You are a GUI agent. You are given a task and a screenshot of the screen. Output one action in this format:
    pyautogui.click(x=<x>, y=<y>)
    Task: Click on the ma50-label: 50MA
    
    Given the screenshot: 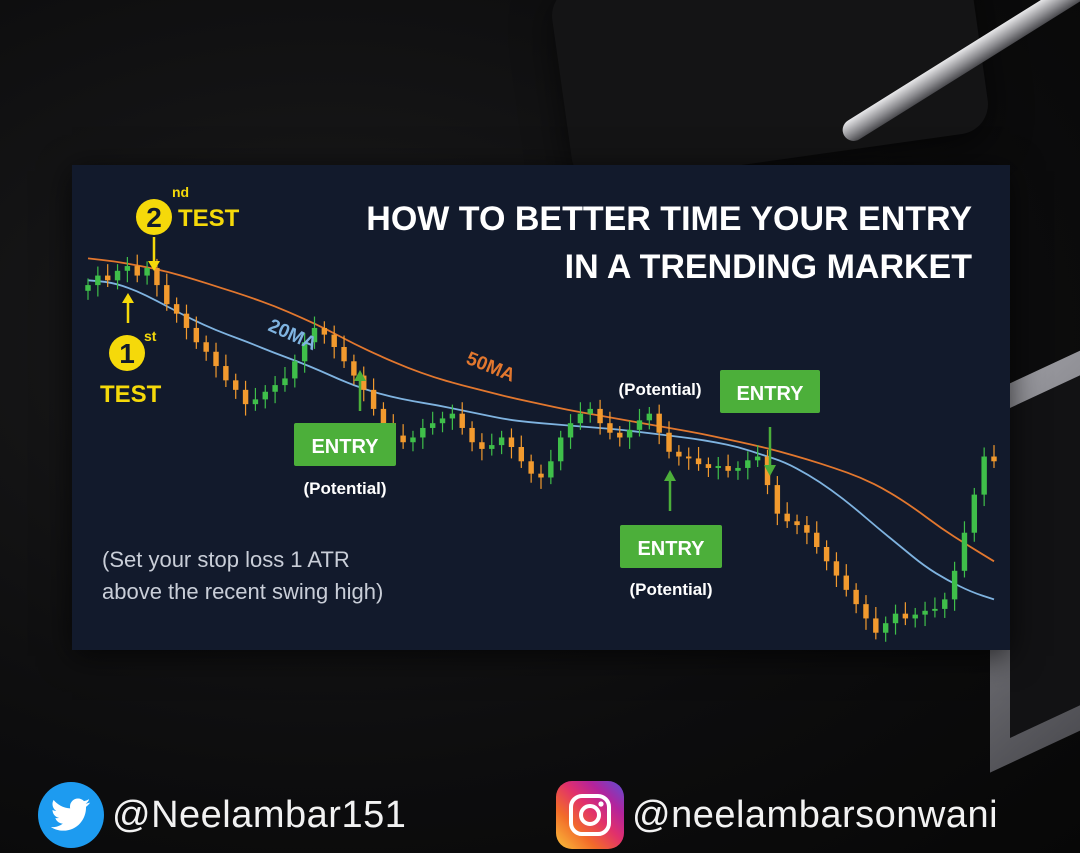 What is the action you would take?
    pyautogui.click(x=490, y=367)
    